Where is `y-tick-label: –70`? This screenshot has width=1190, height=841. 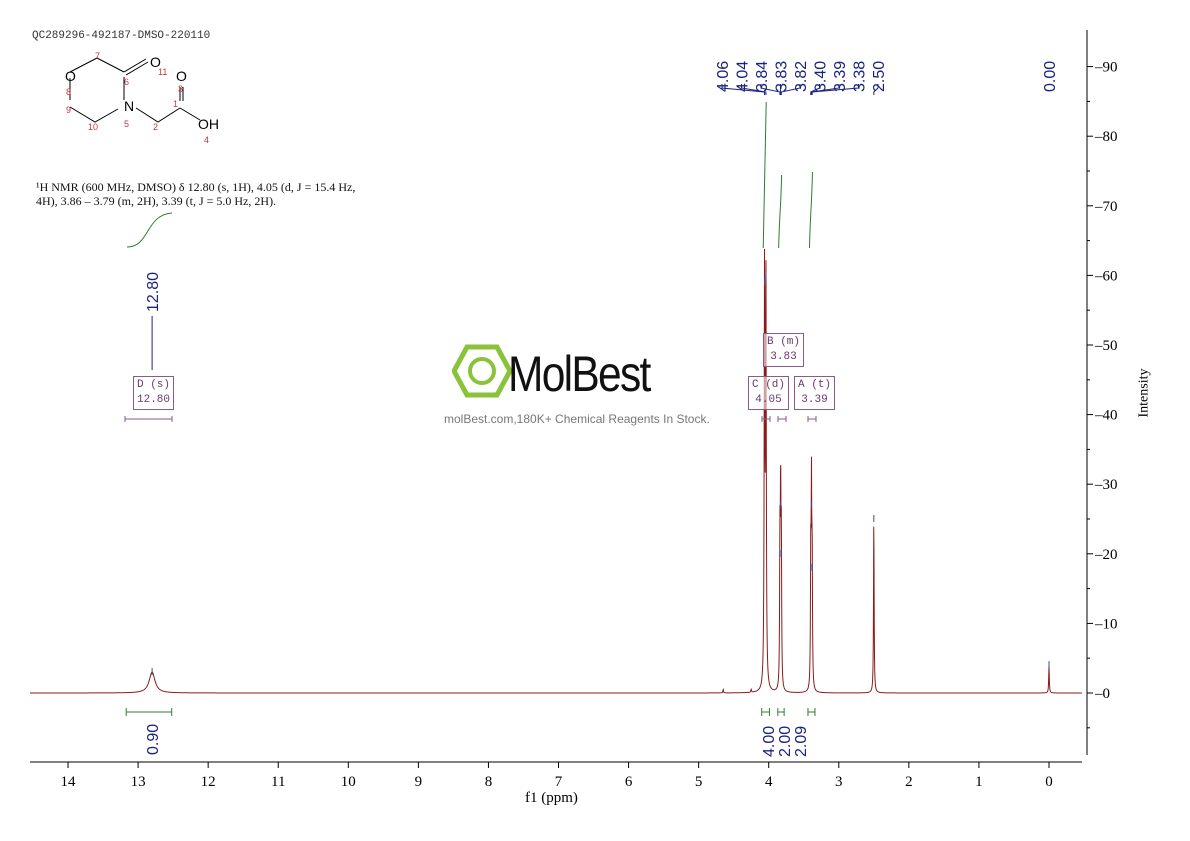
y-tick-label: –70 is located at coordinates (1106, 207).